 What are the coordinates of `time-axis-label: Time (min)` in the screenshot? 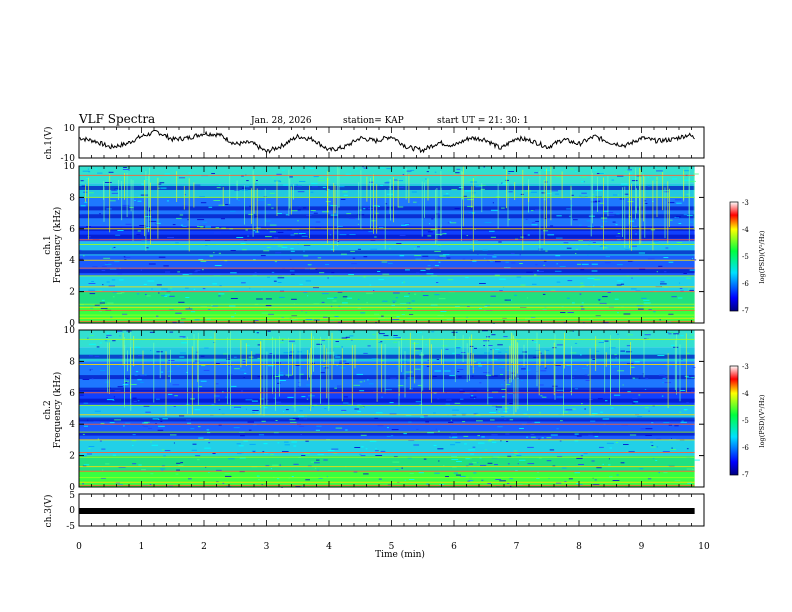 It's located at (400, 554).